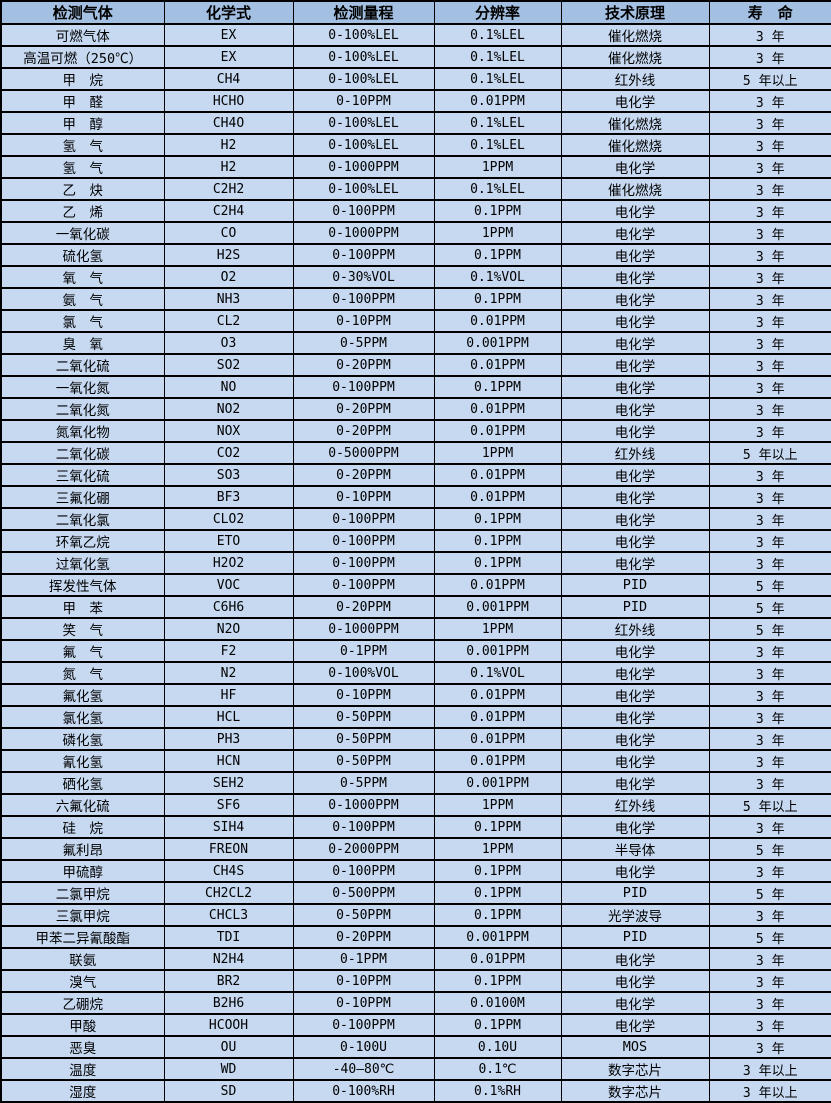 The height and width of the screenshot is (1103, 831). Describe the element at coordinates (497, 277) in the screenshot. I see `cell-resolution: 0.1%VOL` at that location.